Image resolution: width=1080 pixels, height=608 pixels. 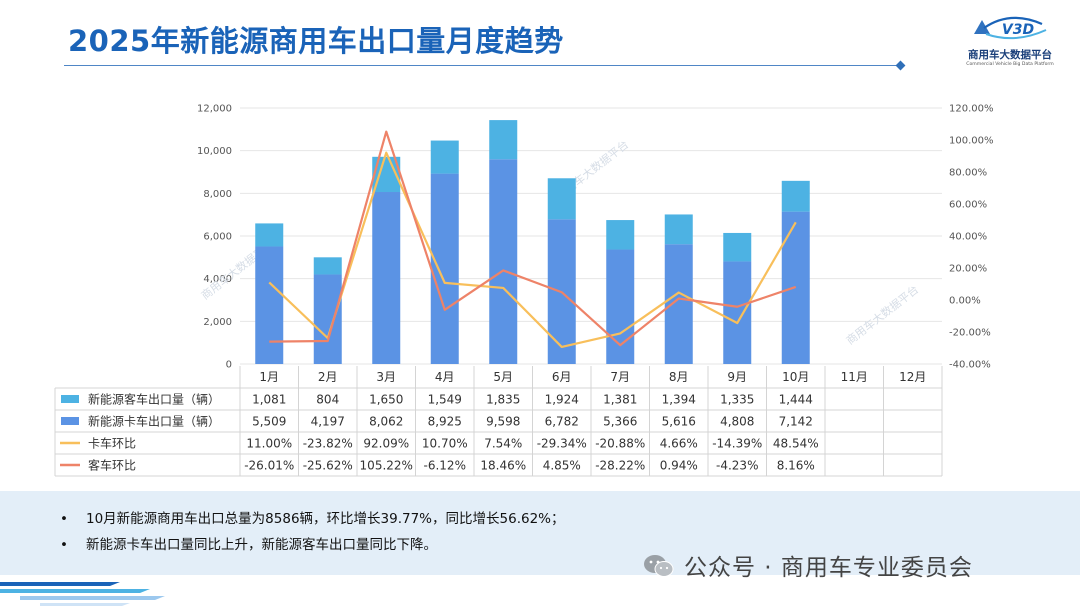 What do you see at coordinates (503, 466) in the screenshot?
I see `data-label: 18.46%` at bounding box center [503, 466].